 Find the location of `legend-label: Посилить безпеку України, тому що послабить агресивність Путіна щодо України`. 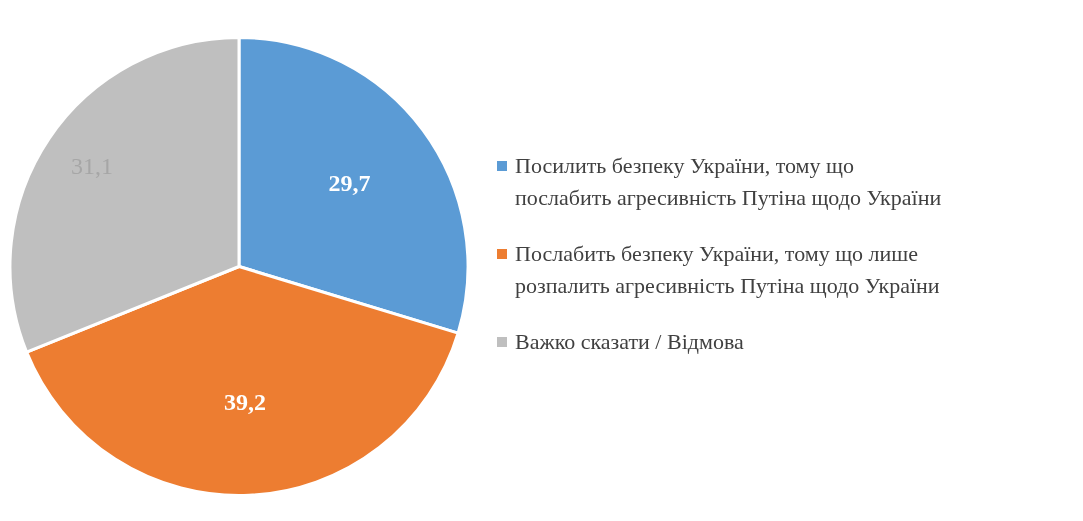

legend-label: Посилить безпеку України, тому що послабить агресивність Путіна щодо України is located at coordinates (728, 182).